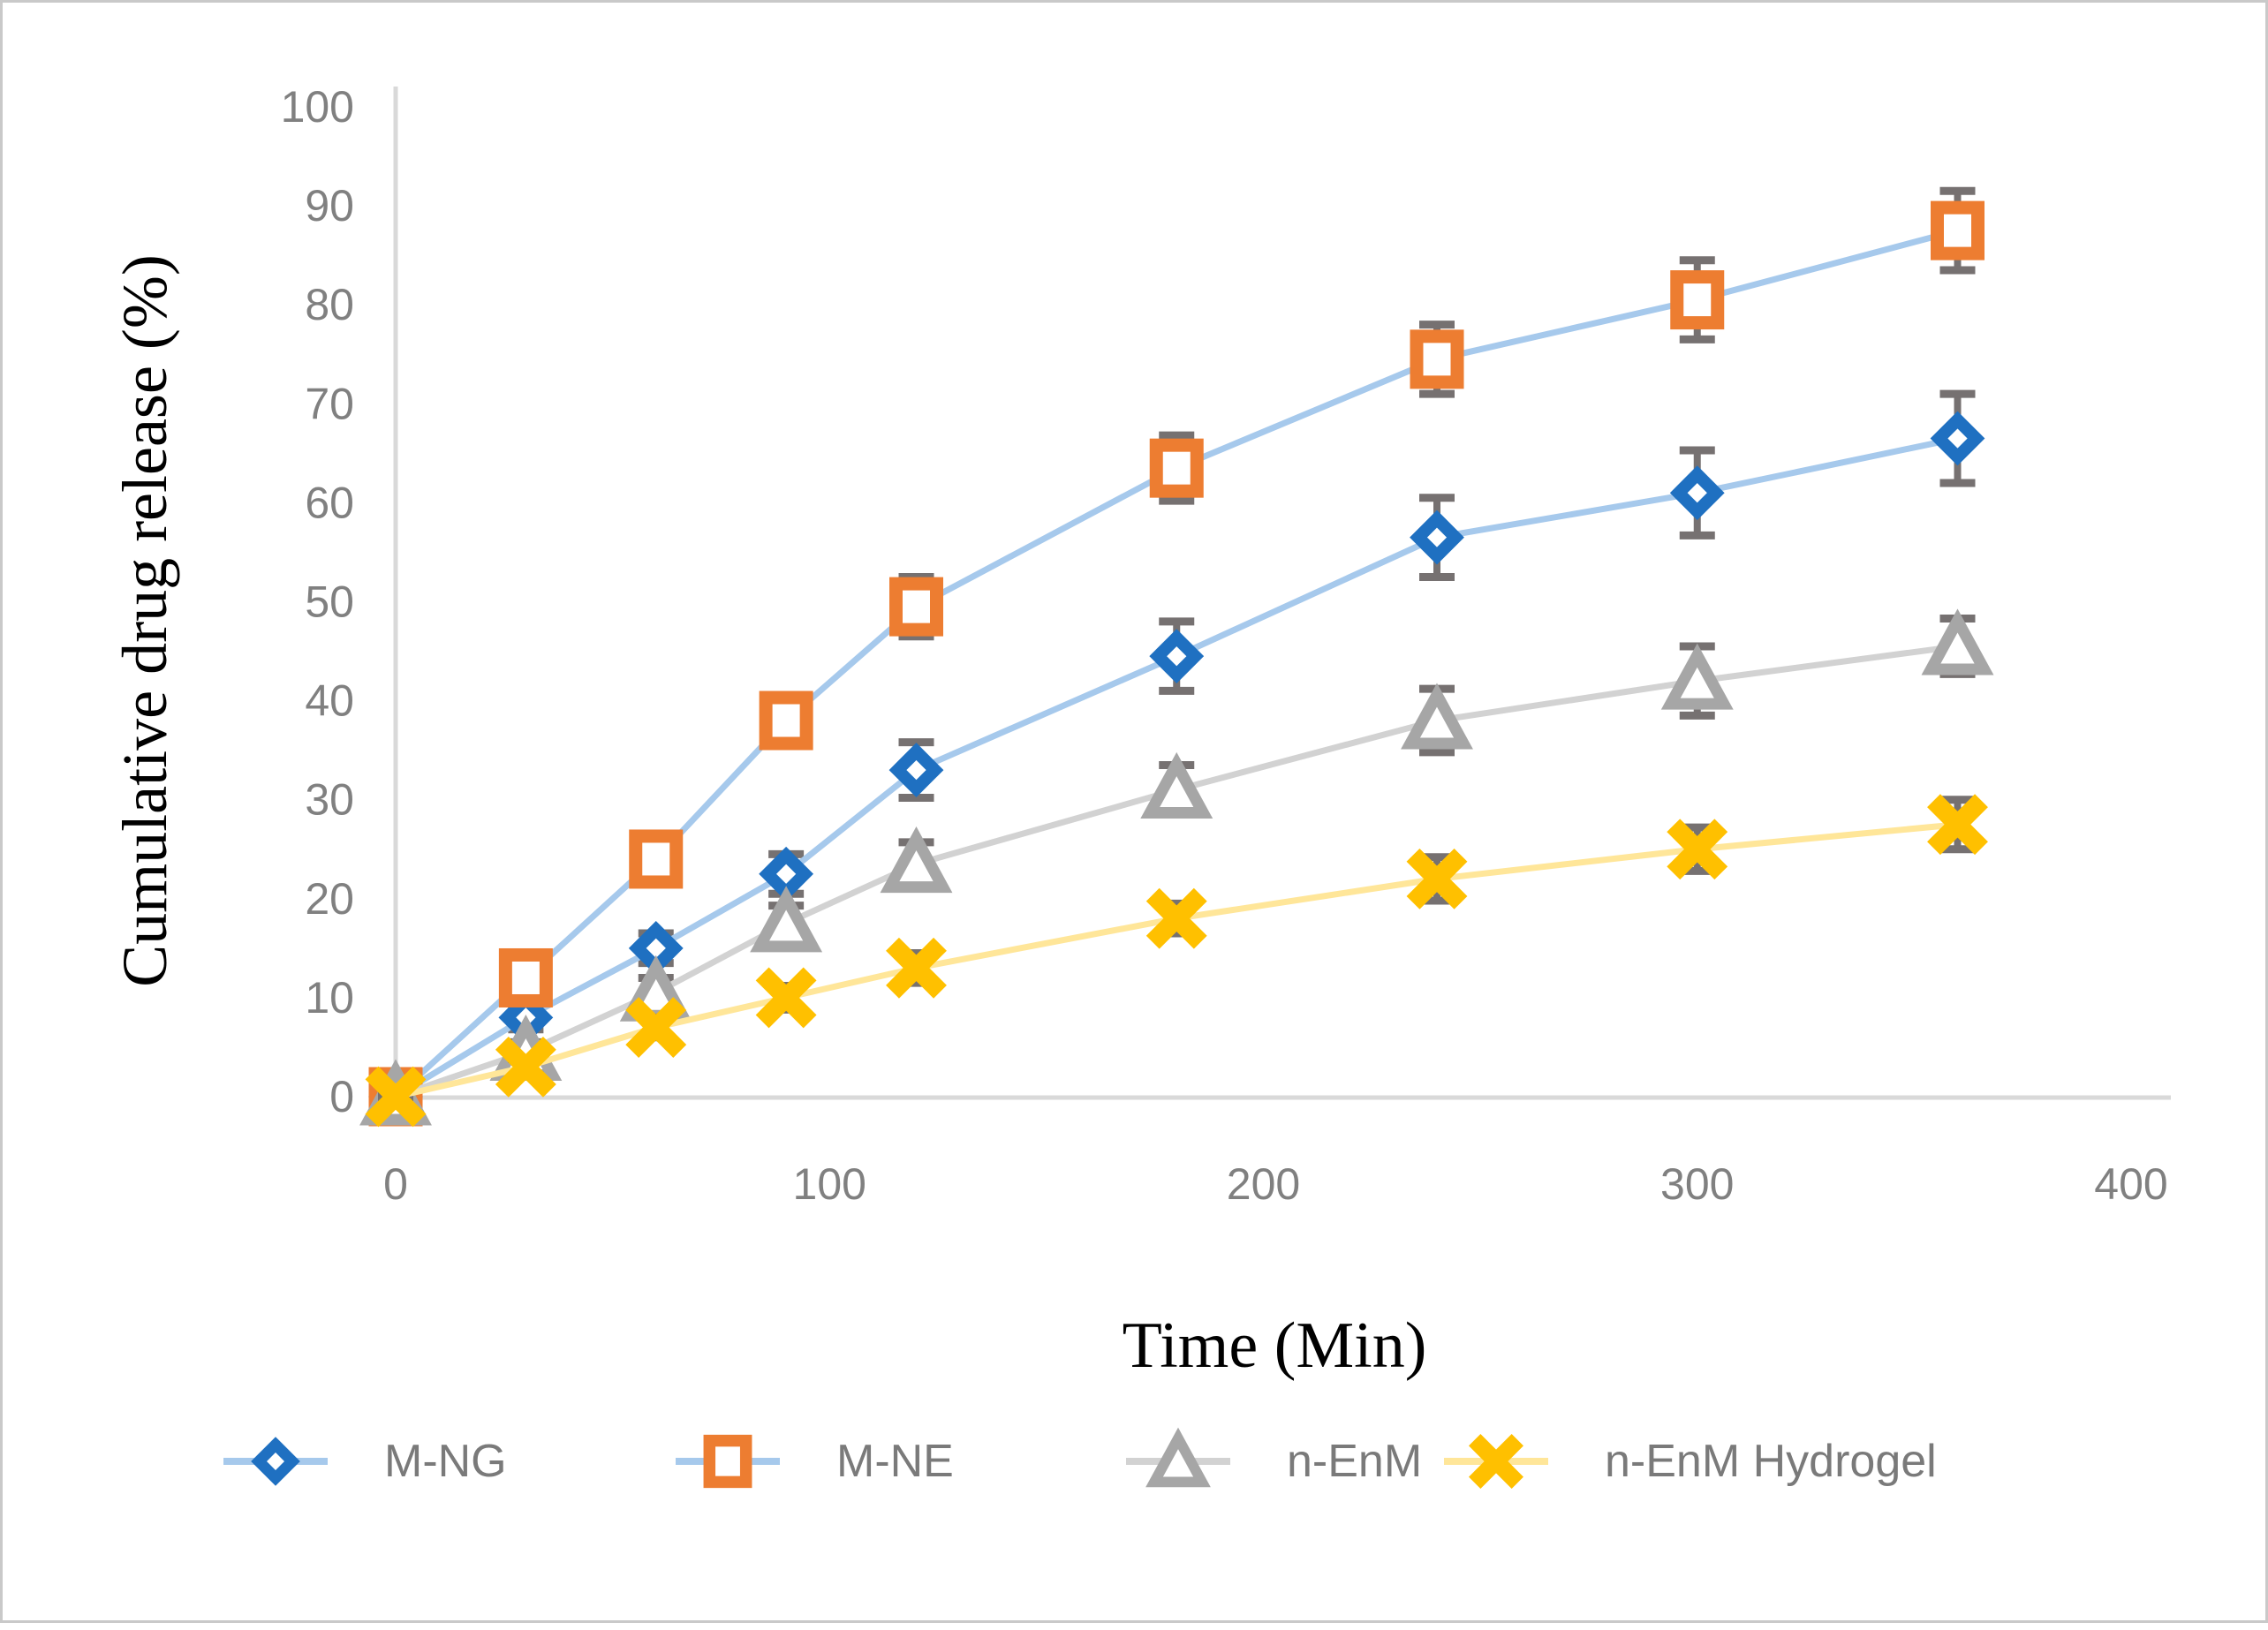  Describe the element at coordinates (1697, 1184) in the screenshot. I see `x-tick-label: 300` at that location.